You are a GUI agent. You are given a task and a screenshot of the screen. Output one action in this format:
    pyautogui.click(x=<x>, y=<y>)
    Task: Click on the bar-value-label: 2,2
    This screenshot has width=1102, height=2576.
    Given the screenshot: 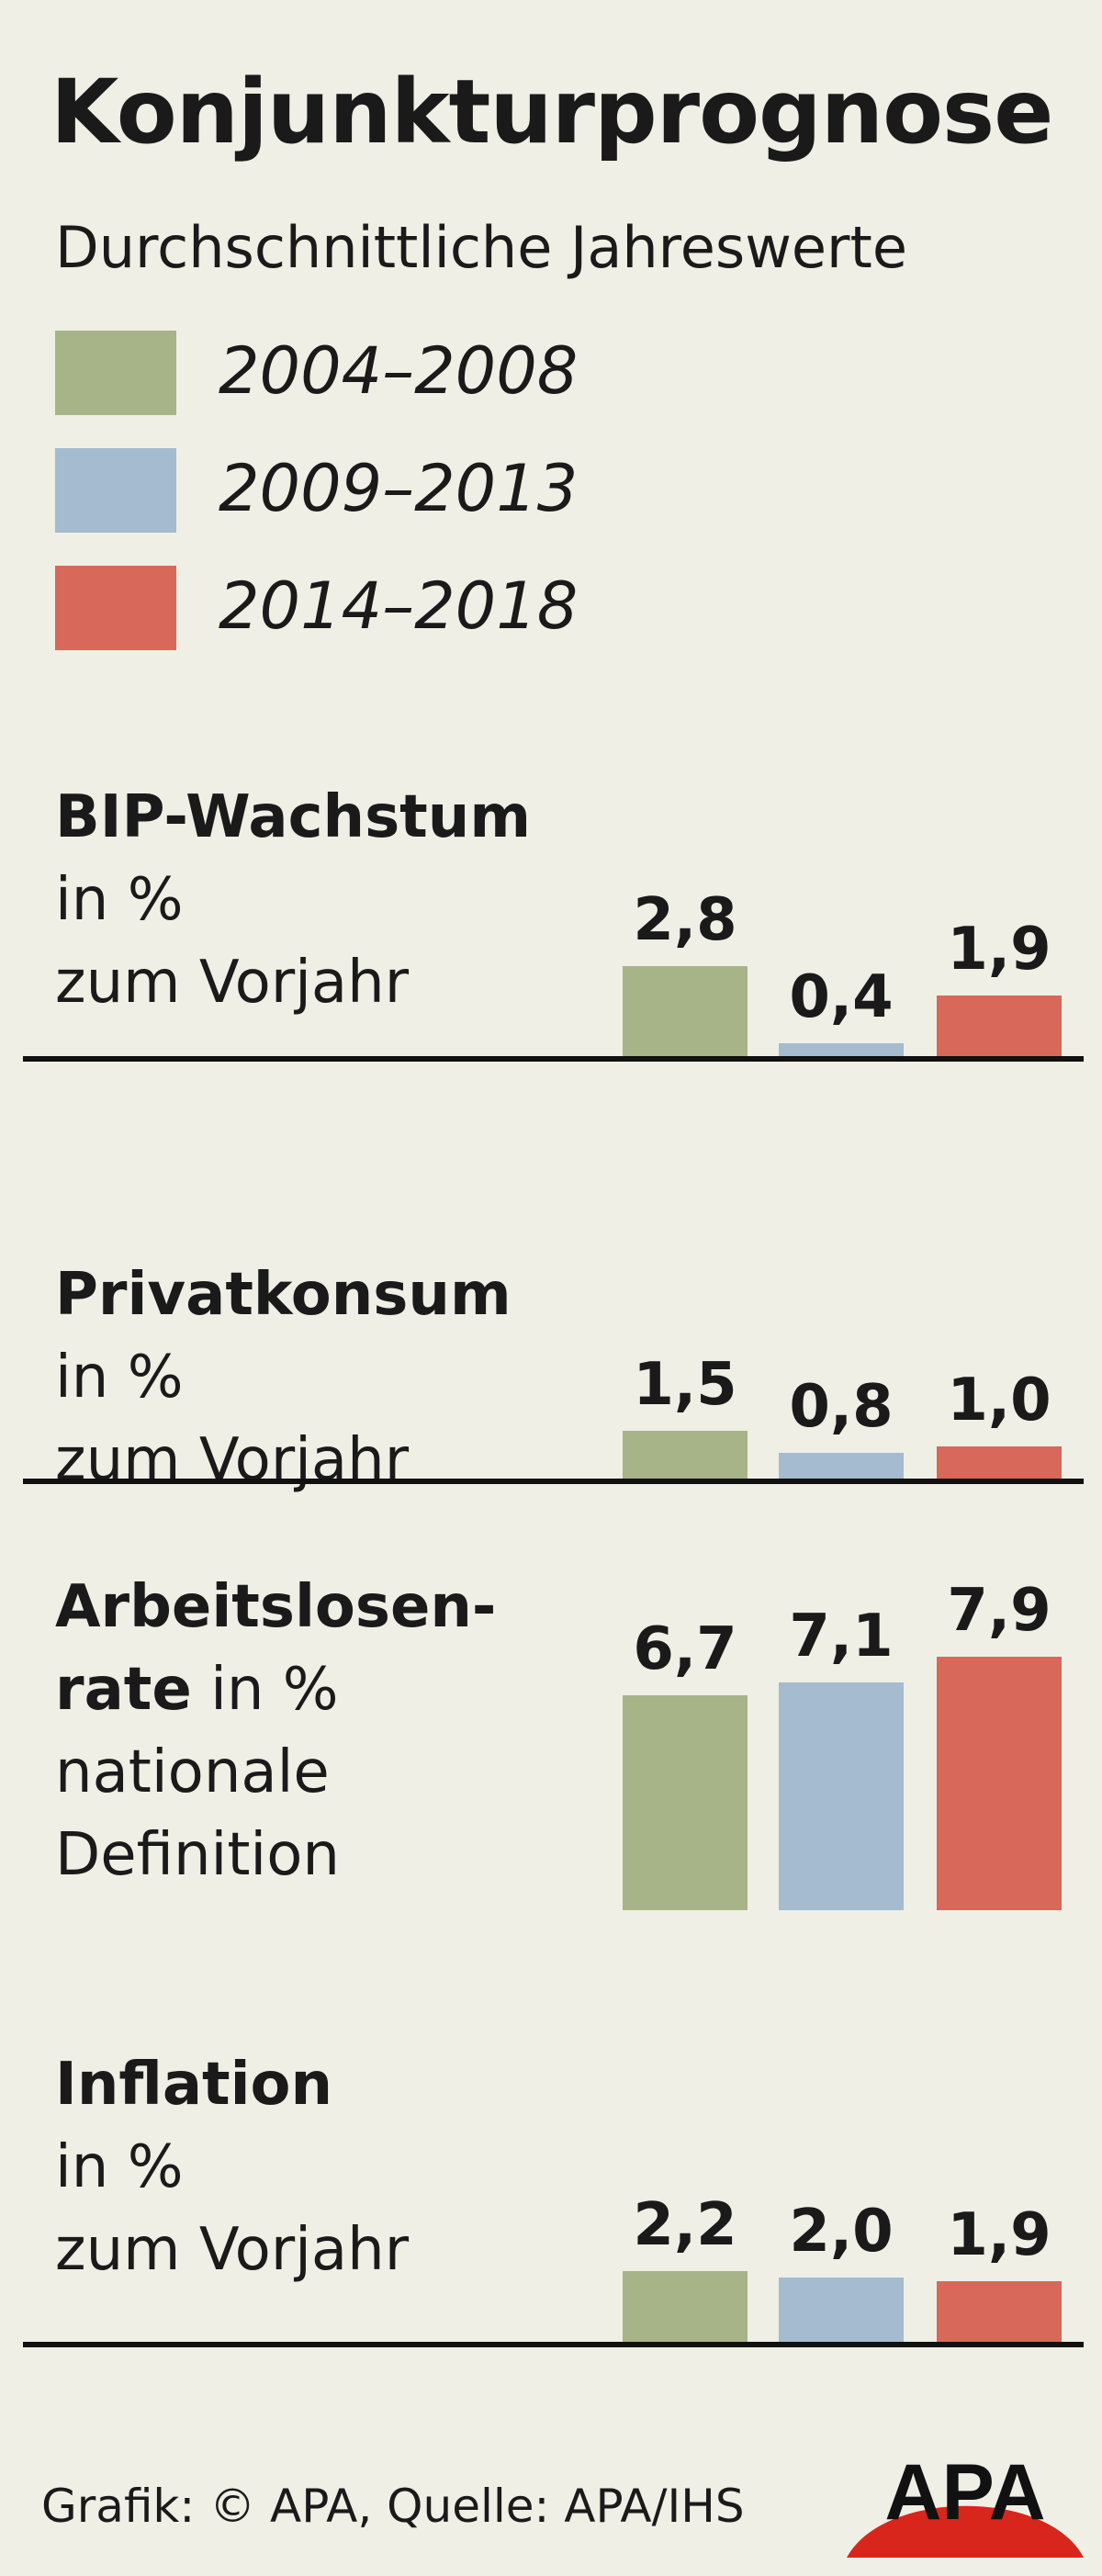 What is the action you would take?
    pyautogui.click(x=685, y=2225)
    